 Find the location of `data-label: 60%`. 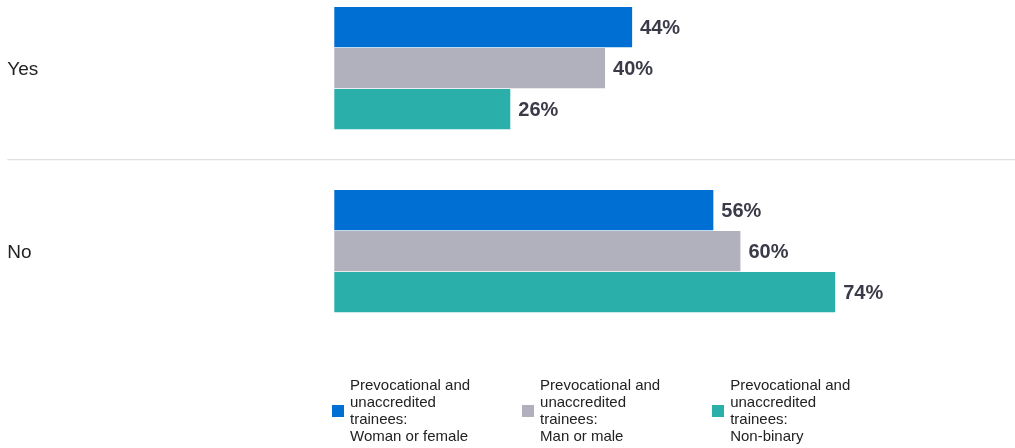

data-label: 60% is located at coordinates (768, 251).